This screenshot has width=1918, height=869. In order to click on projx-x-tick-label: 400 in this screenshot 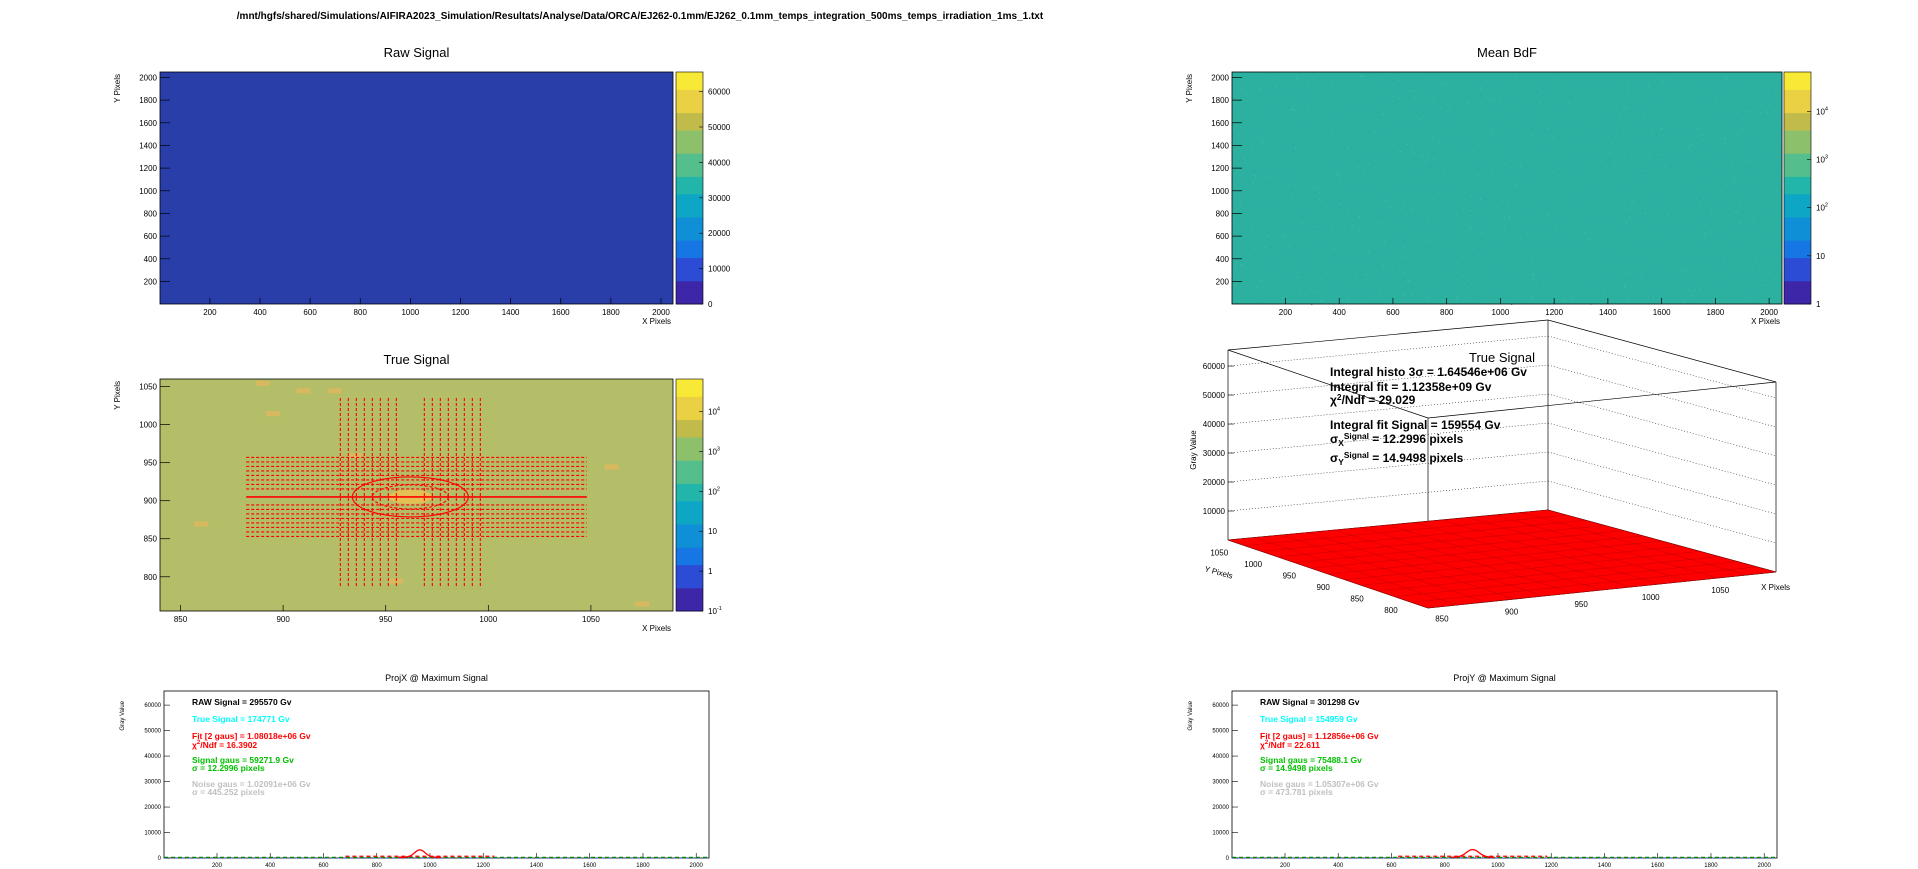, I will do `click(270, 866)`.